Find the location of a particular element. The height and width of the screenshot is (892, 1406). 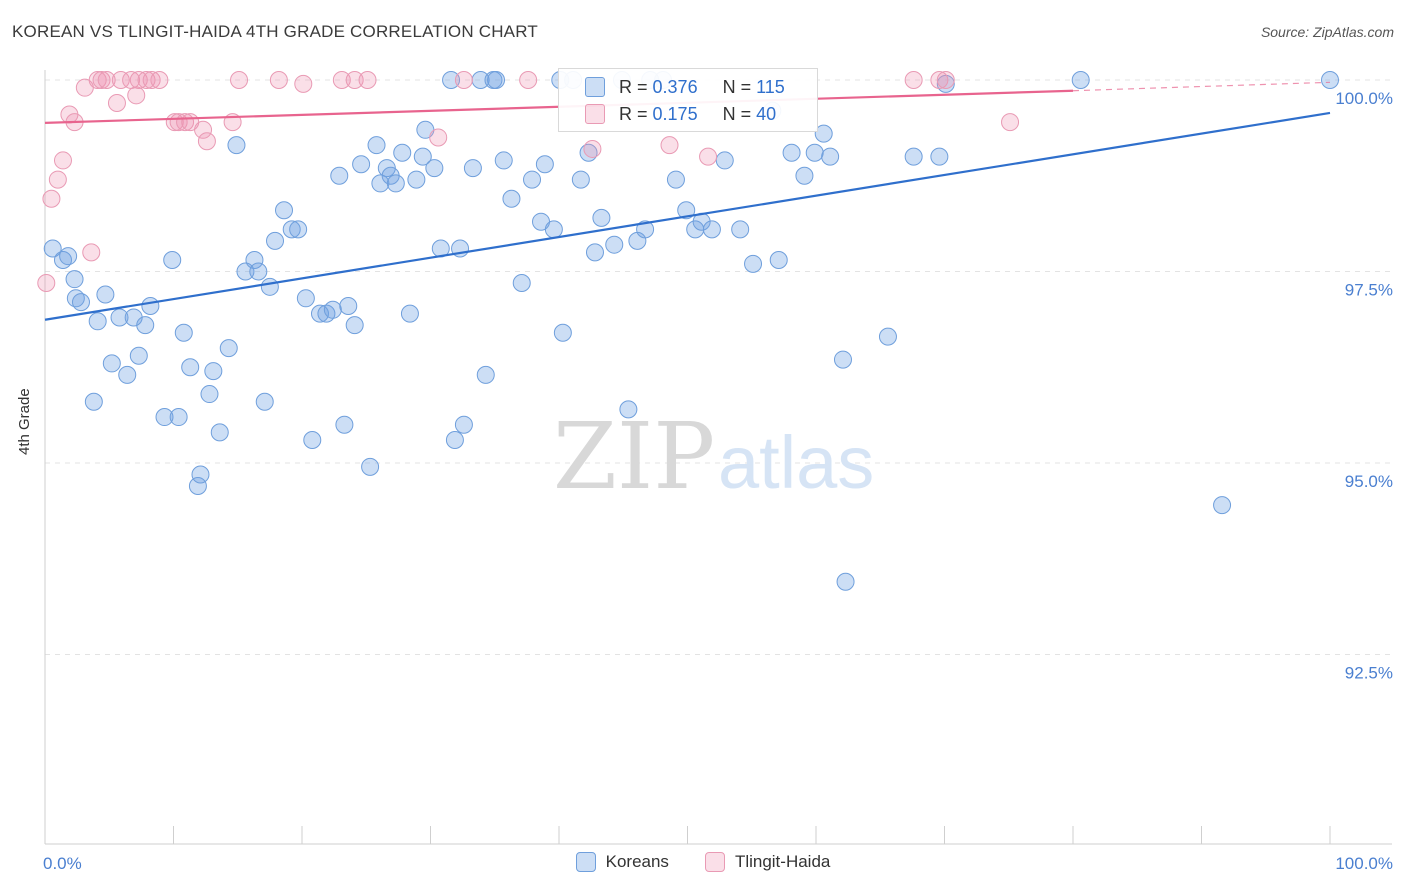

r-label: R = is located at coordinates (633, 86).